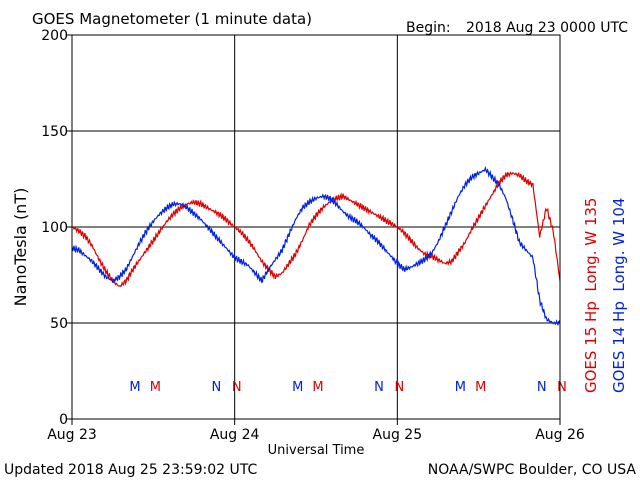 This screenshot has width=640, height=480. I want to click on y-tick-label: 200, so click(54, 36).